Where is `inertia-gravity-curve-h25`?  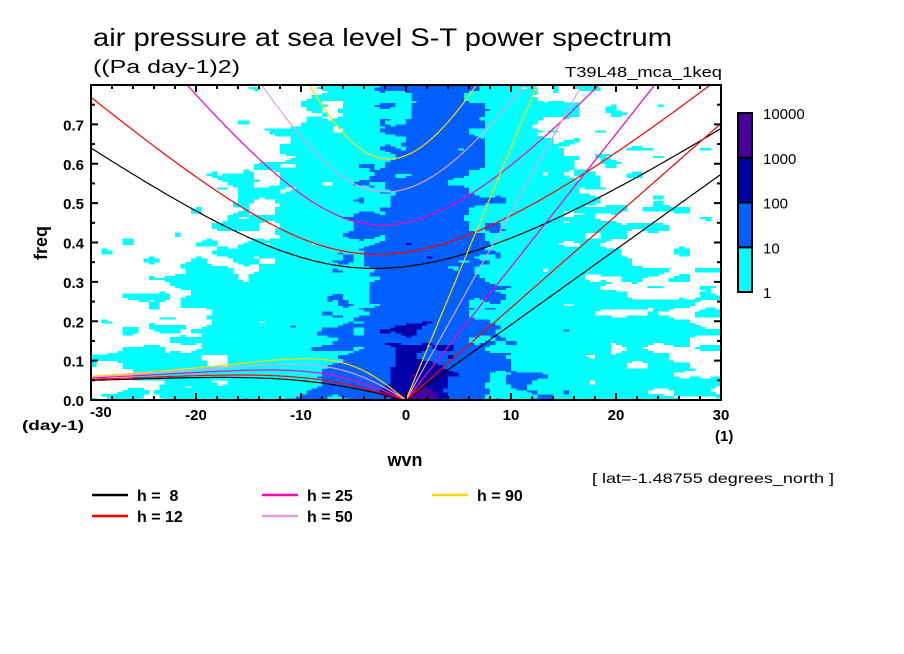
inertia-gravity-curve-h25 is located at coordinates (393, 155).